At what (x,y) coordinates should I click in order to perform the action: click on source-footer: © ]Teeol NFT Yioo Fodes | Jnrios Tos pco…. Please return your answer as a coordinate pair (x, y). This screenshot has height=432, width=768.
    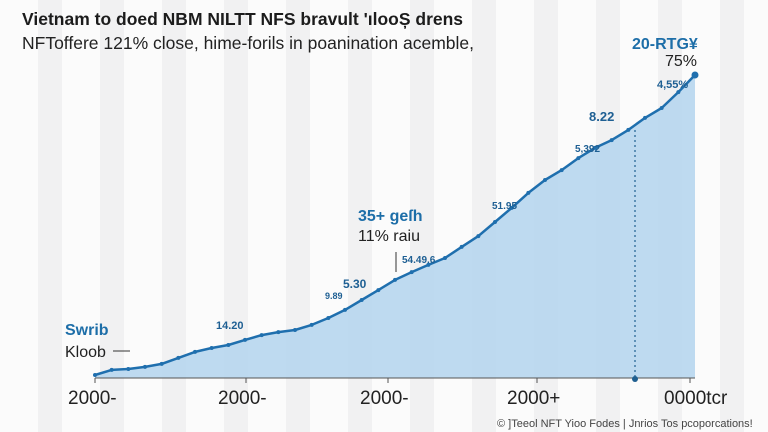
    Looking at the image, I should click on (625, 424).